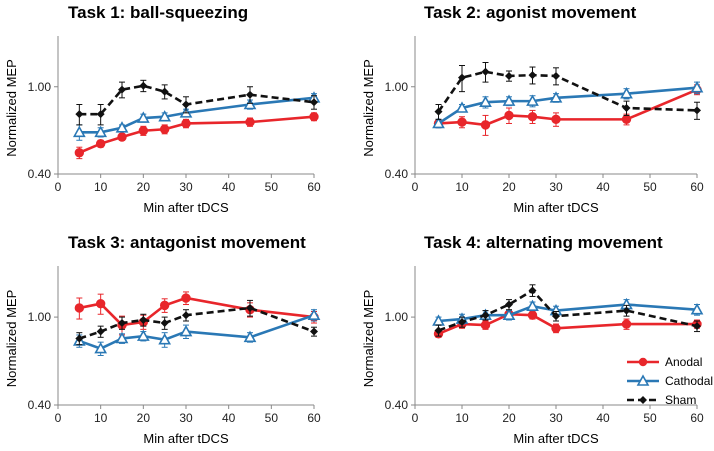 The width and height of the screenshot is (714, 451). I want to click on legend-sham-marker, so click(643, 400).